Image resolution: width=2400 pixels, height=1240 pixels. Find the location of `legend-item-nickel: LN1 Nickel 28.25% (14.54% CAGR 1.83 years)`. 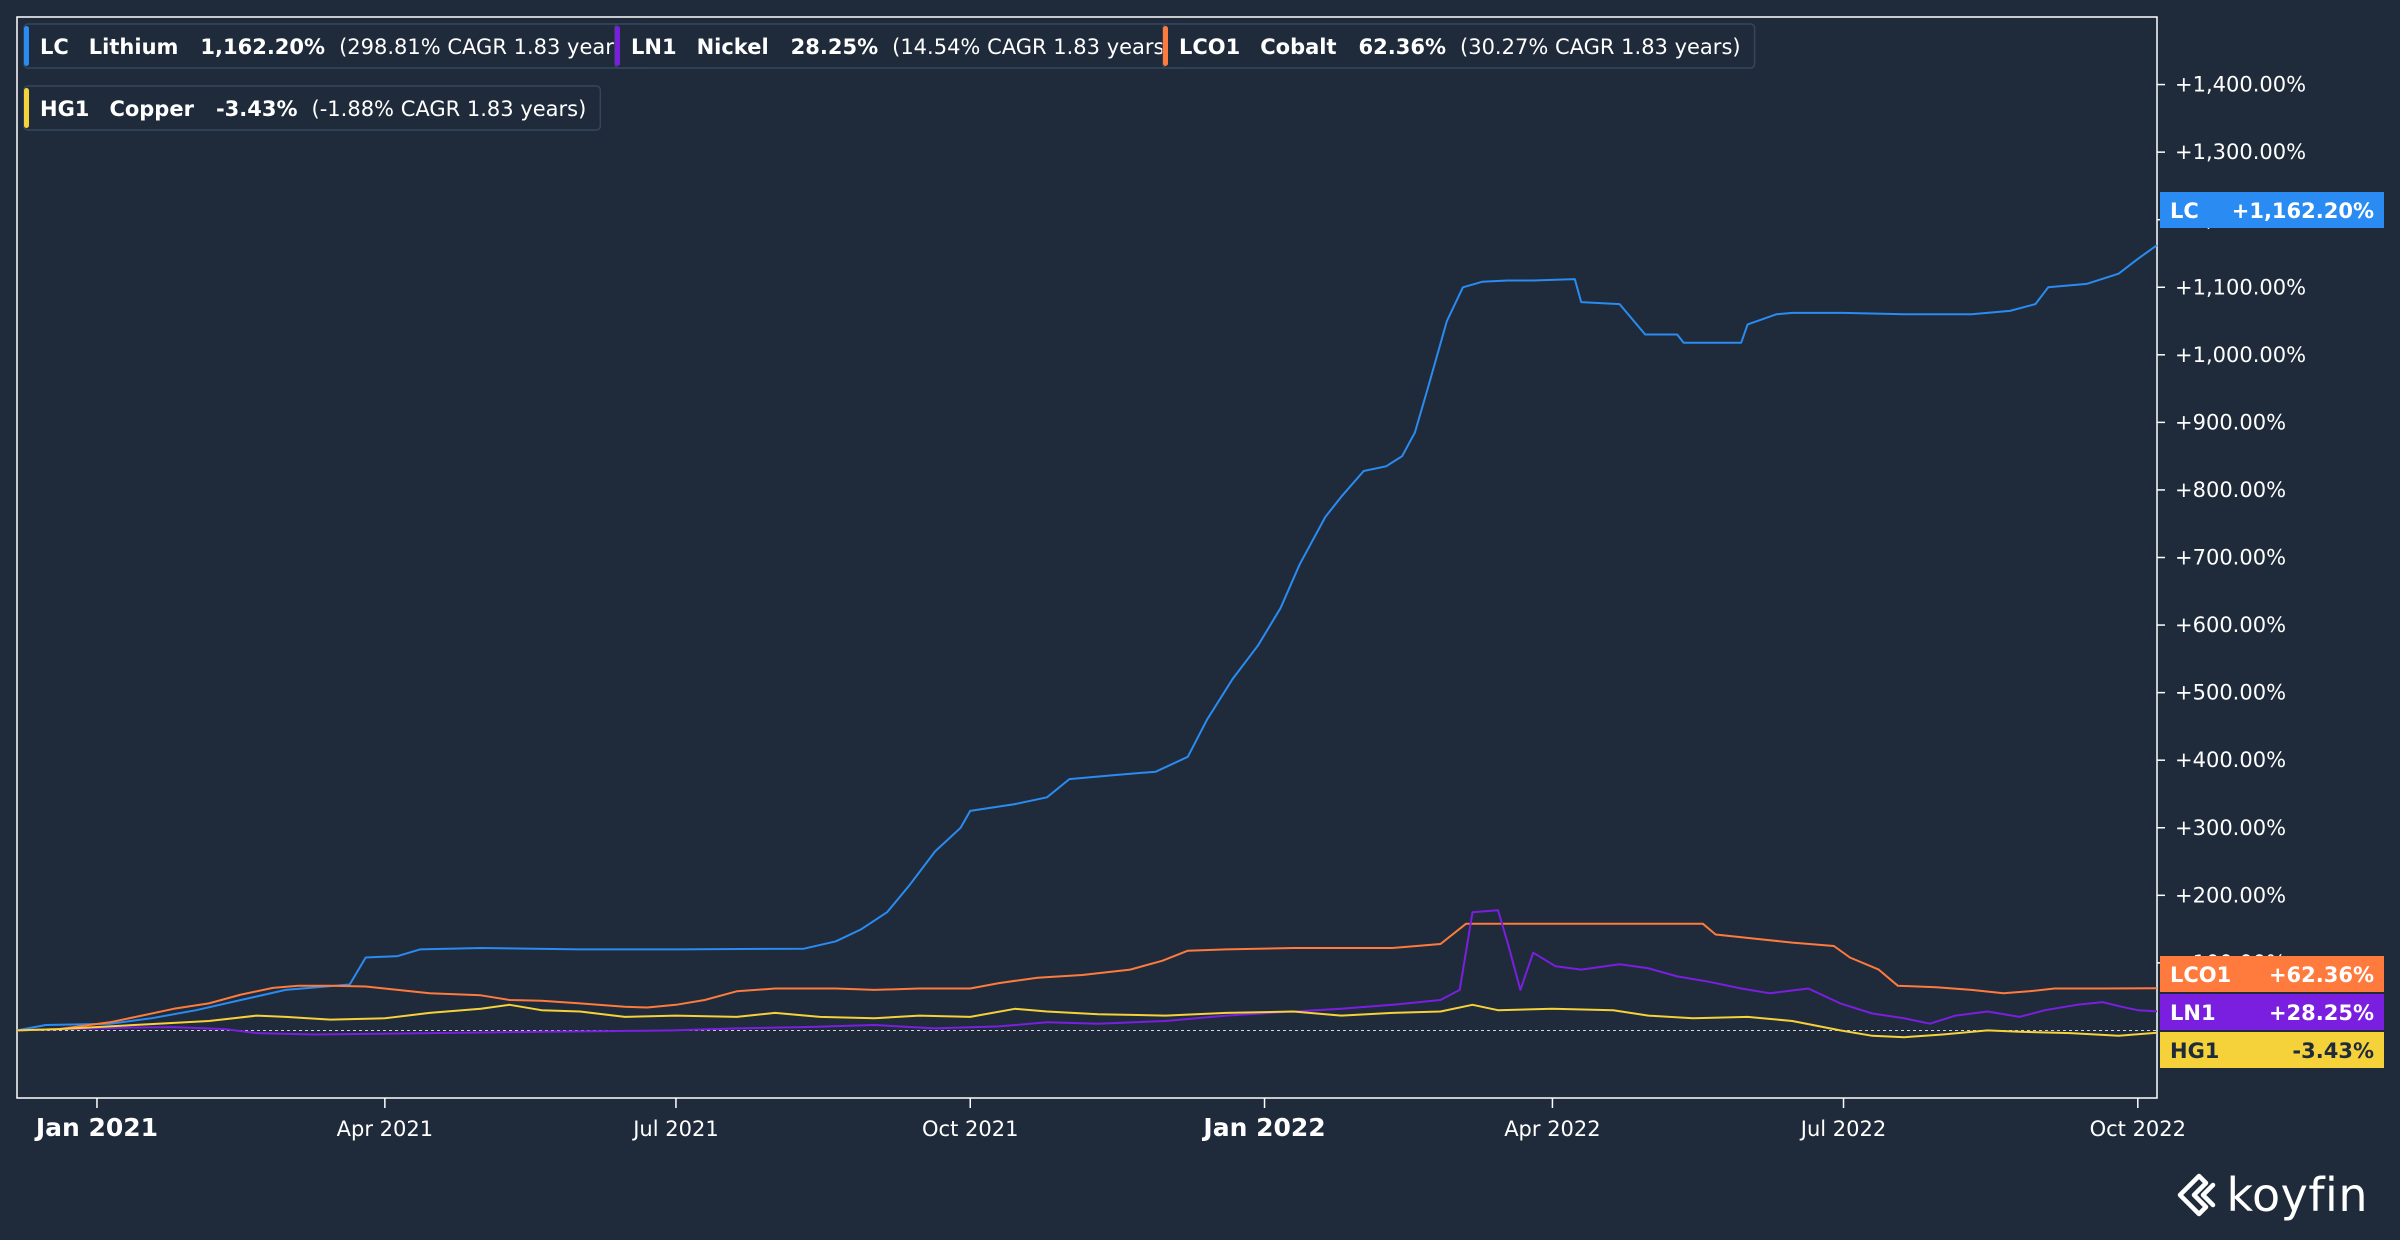

legend-item-nickel: LN1 Nickel 28.25% (14.54% CAGR 1.83 years) is located at coordinates (901, 46).